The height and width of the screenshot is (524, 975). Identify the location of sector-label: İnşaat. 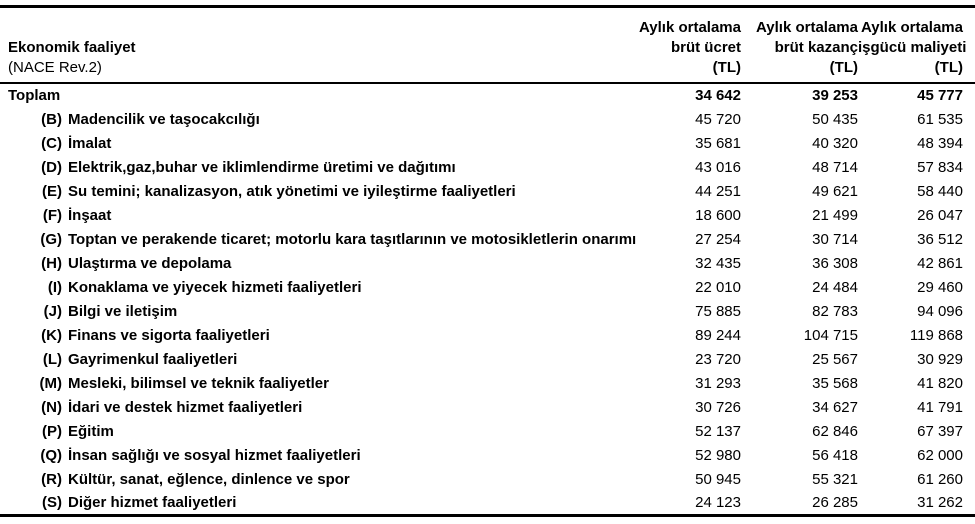
(90, 215).